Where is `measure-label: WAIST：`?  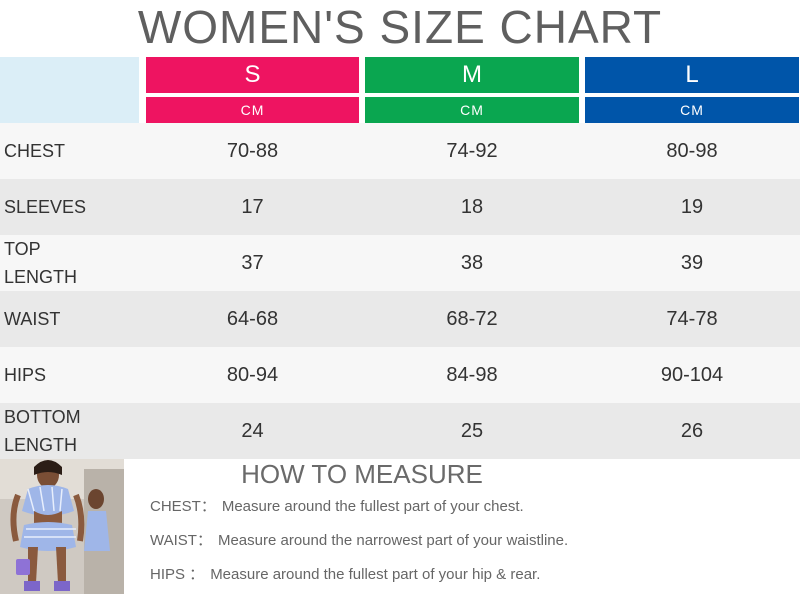
measure-label: WAIST： is located at coordinates (181, 540).